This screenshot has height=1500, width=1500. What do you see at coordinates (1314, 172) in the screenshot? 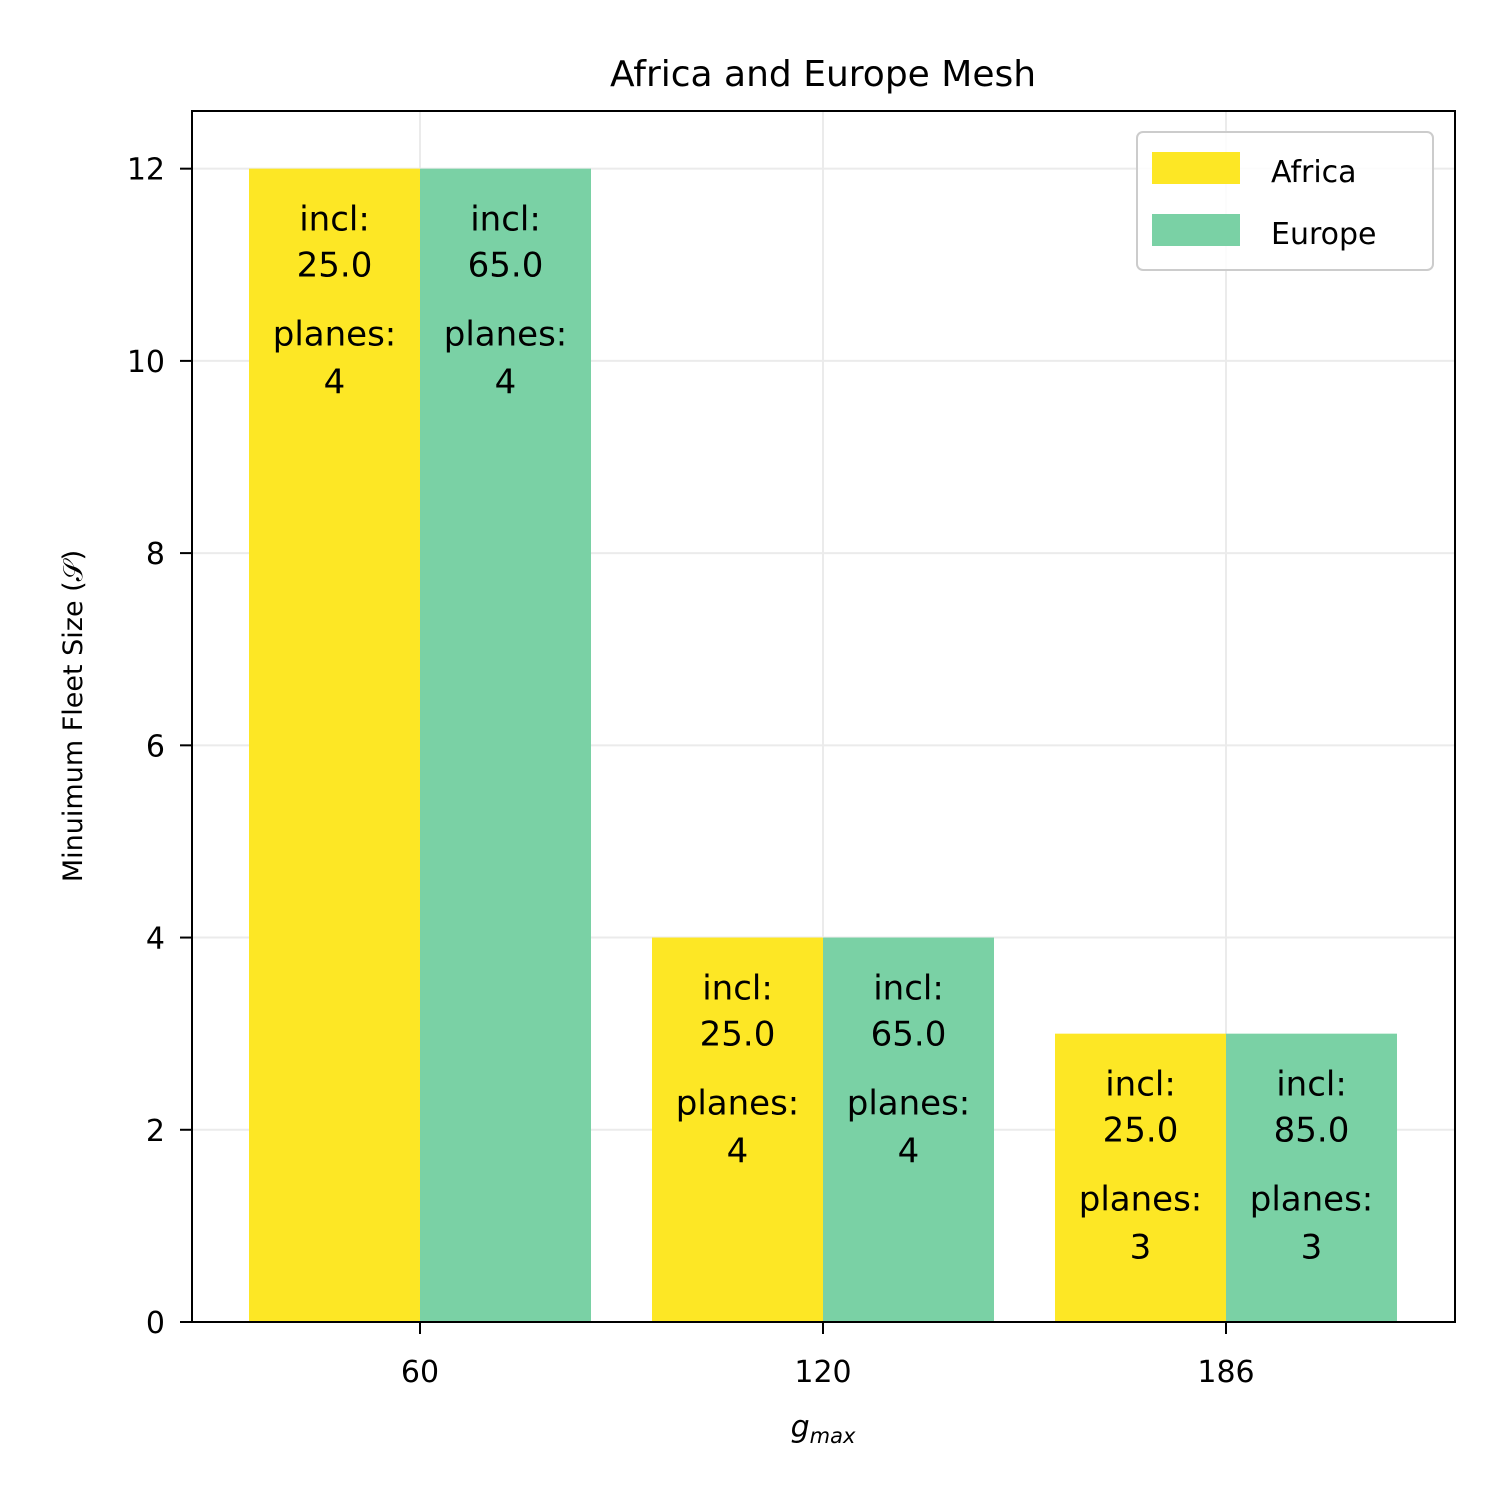
I see `legend-label-africa: Africa` at bounding box center [1314, 172].